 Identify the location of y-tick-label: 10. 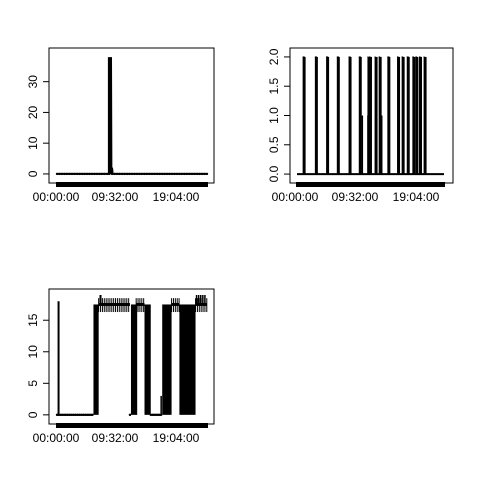
(33, 352).